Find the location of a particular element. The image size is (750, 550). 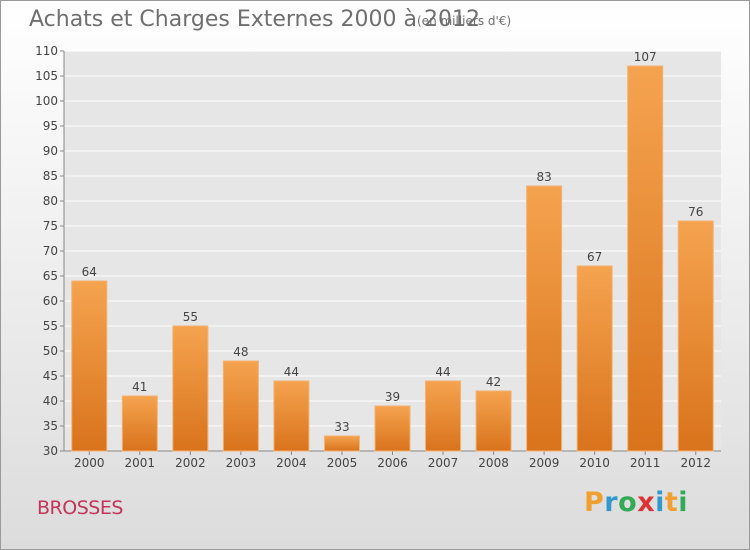

bar-2006 is located at coordinates (392, 428).